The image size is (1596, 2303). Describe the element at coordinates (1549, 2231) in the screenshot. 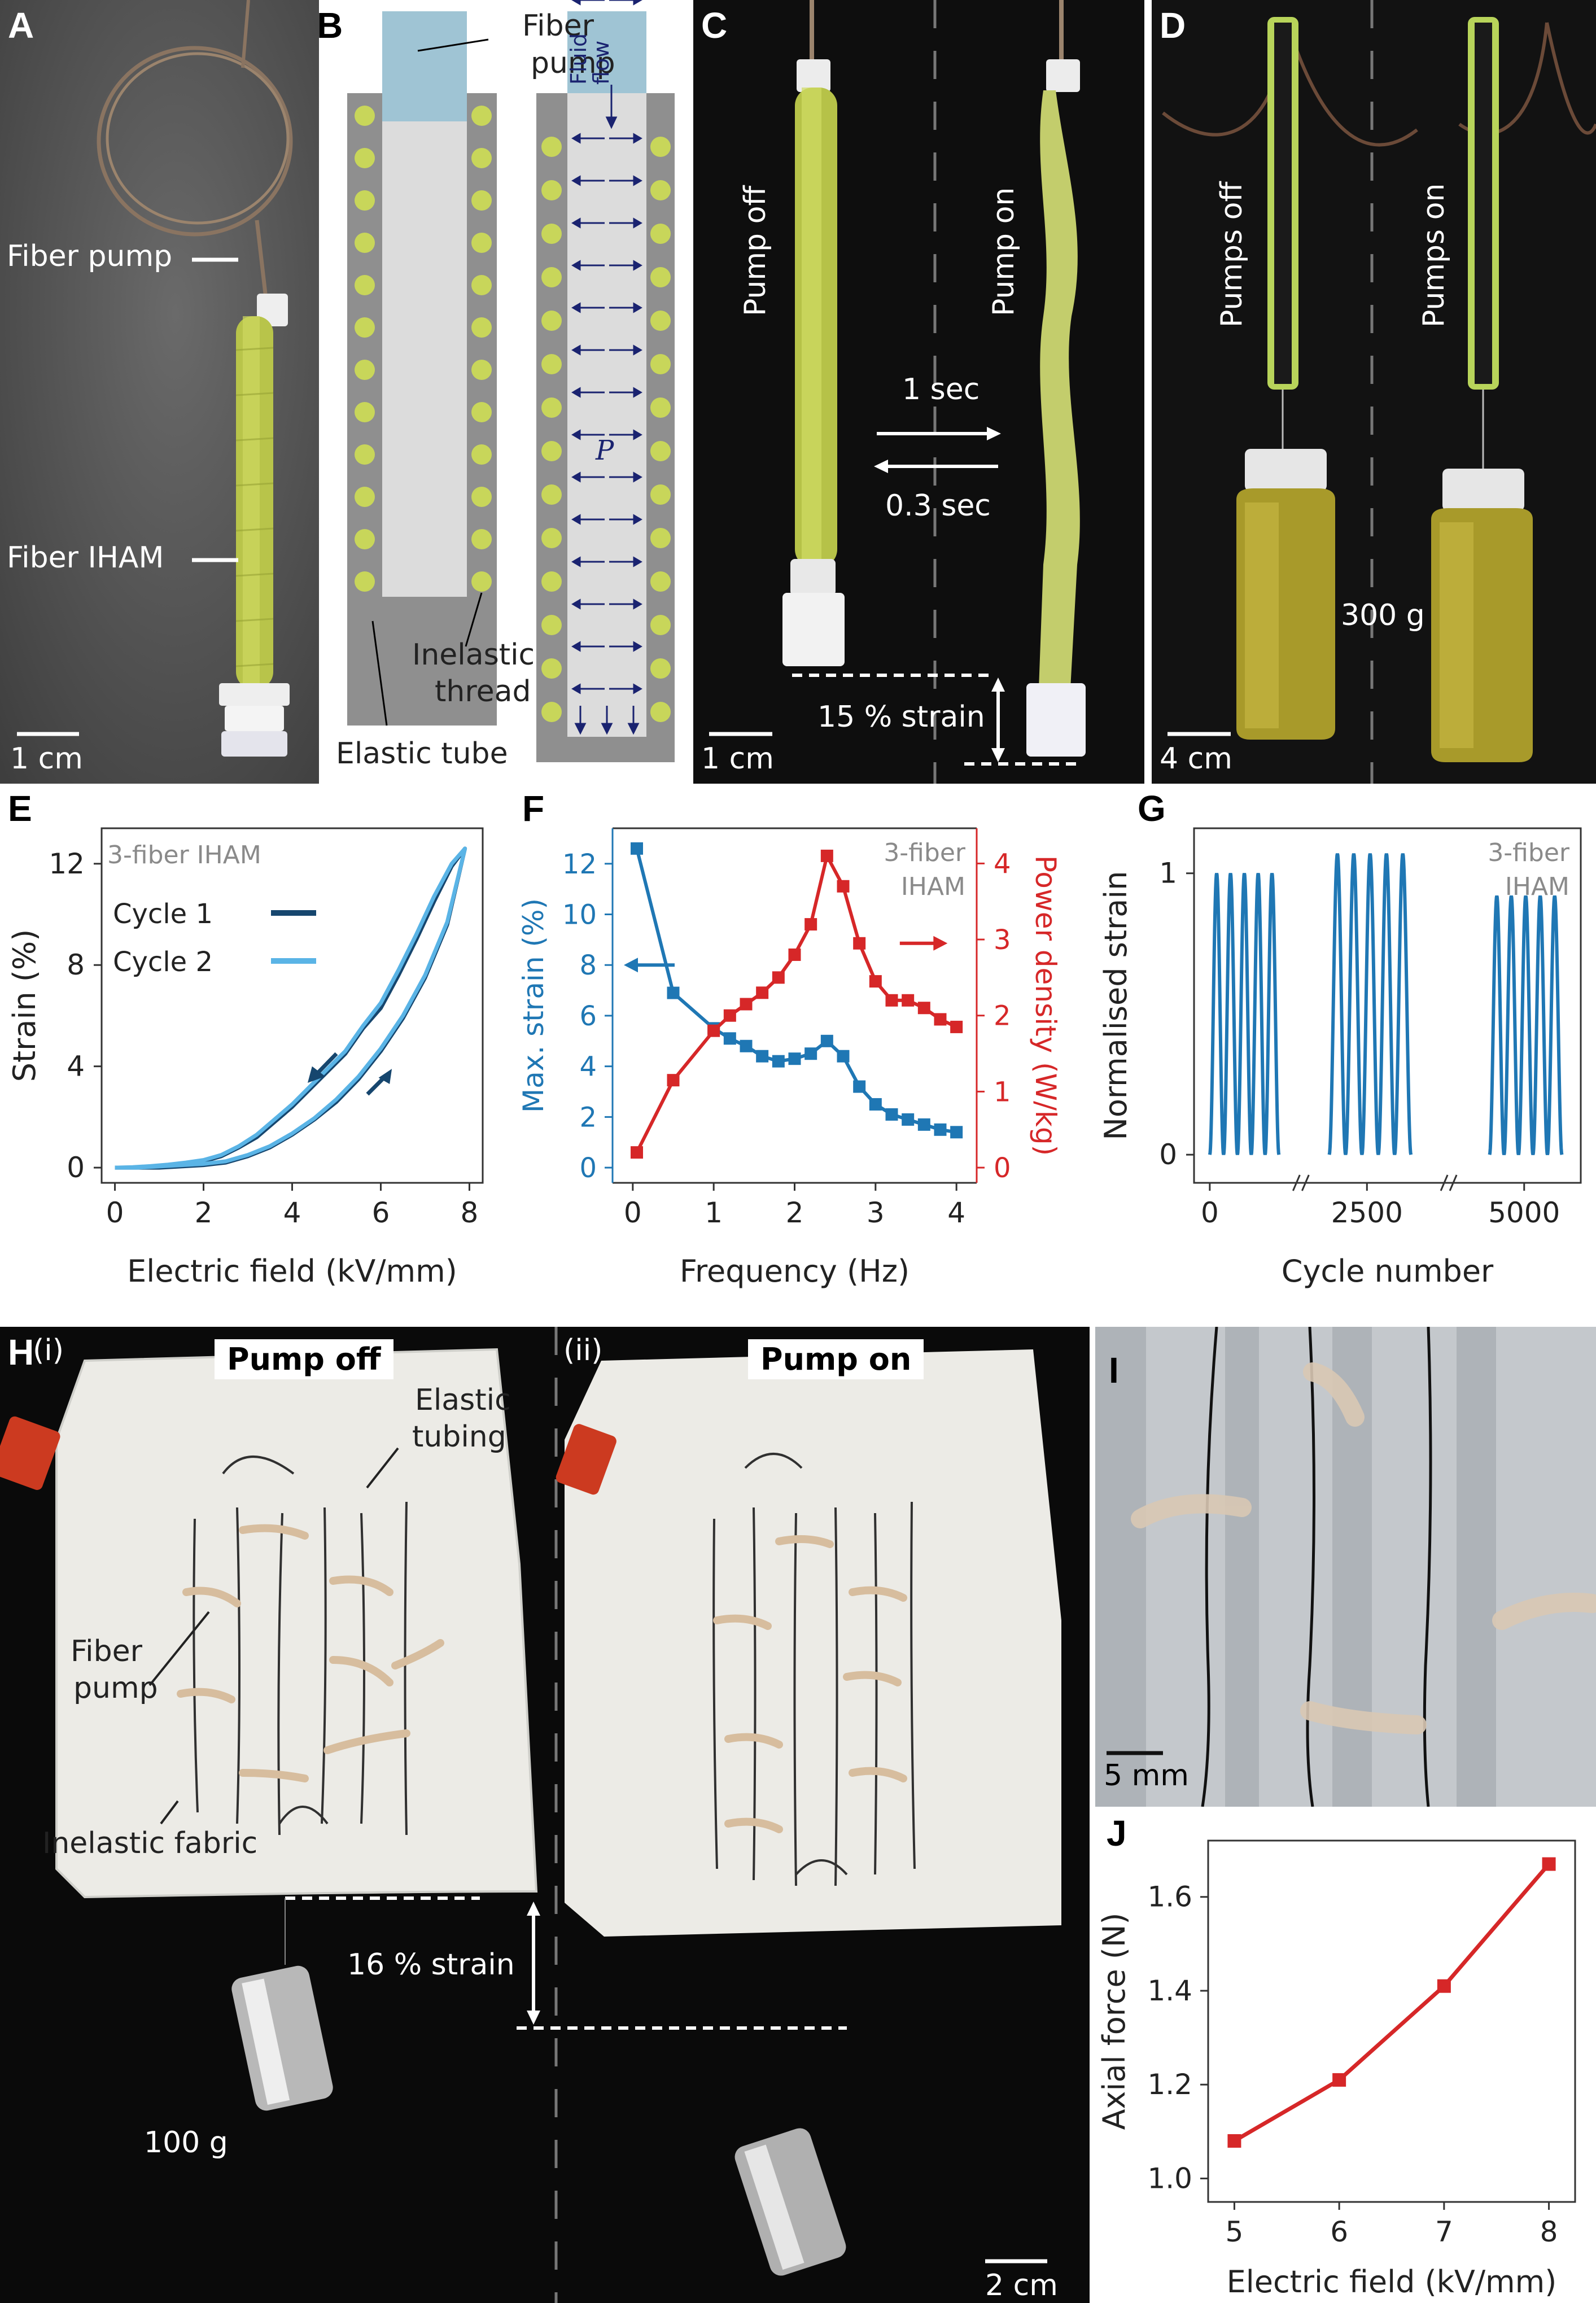

I see `chart-j-xtick-label: 8` at that location.